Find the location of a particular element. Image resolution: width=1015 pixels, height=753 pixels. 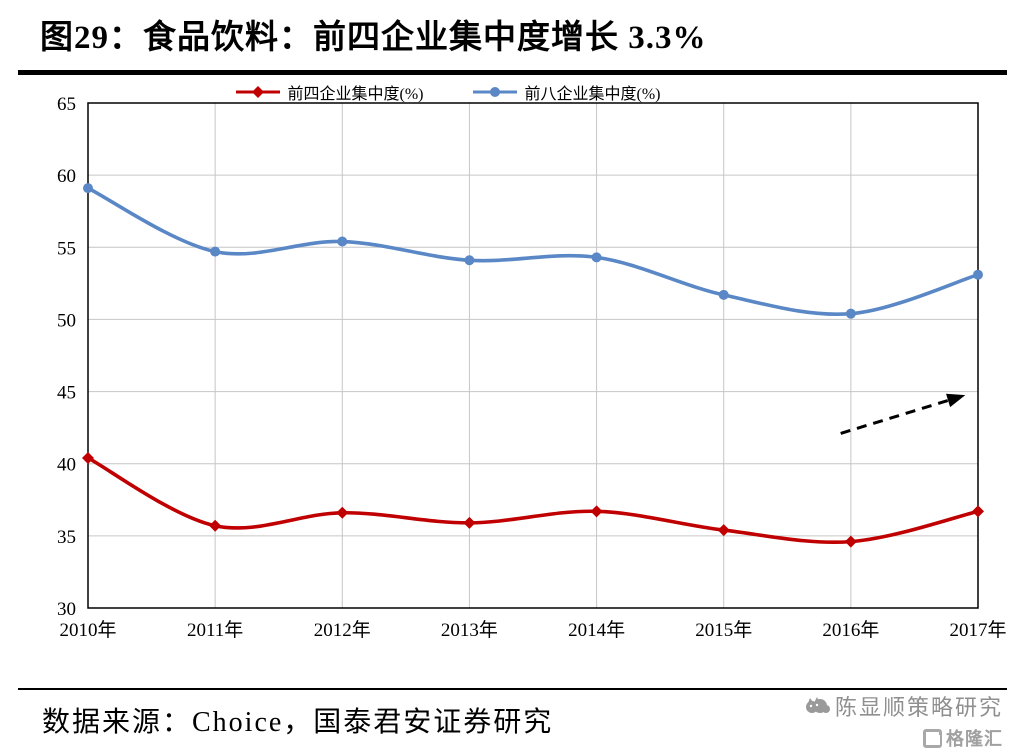

series-line is located at coordinates (533, 500).